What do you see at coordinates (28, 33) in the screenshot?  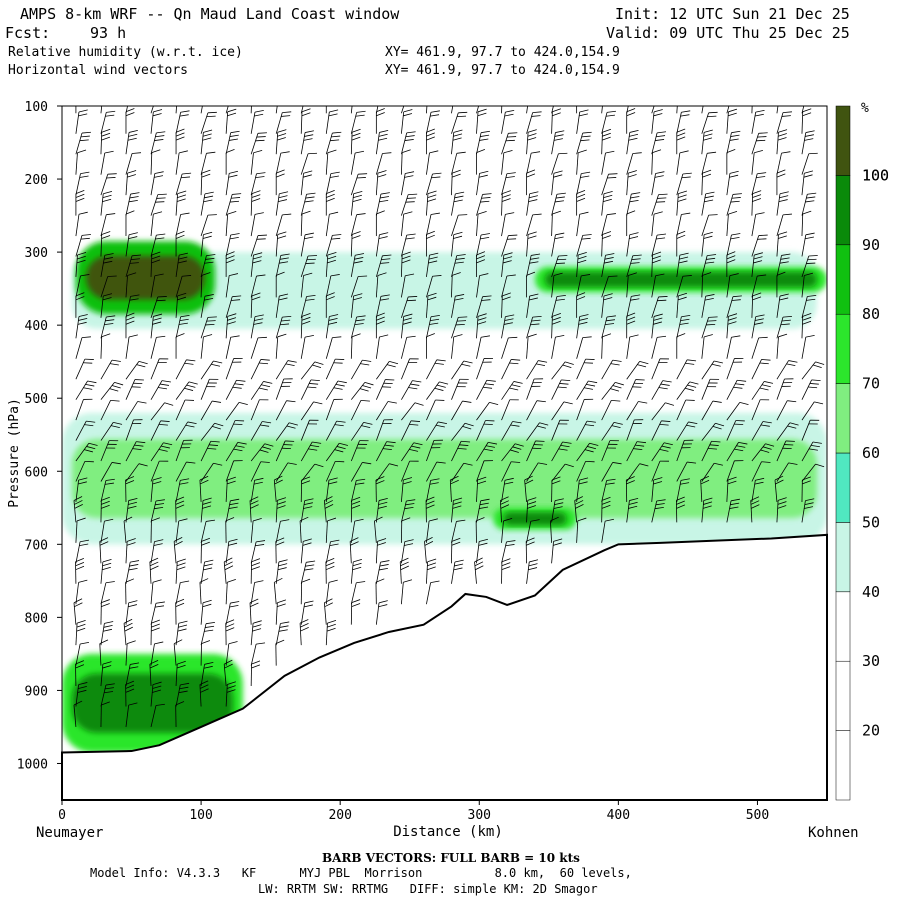 I see `forecast-label: Fcst:` at bounding box center [28, 33].